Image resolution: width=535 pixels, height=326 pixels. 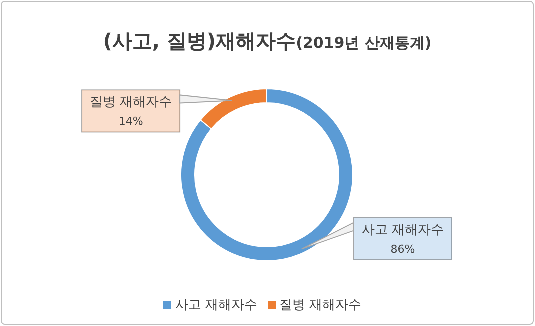 I want to click on slice-label: 사고 재해자수, so click(x=403, y=230).